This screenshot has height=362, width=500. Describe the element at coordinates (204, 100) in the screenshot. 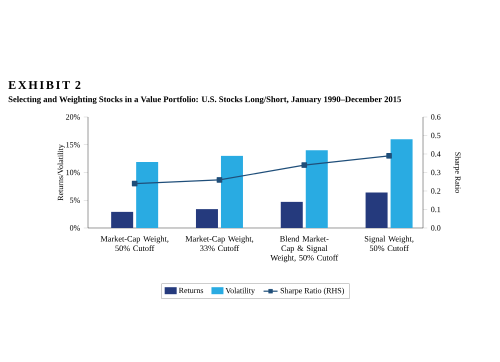

I see `chart-subtitle: Selecting and Weighting Stocks in a Value Portfolio: U.S. Stocks Long/Short, January 1990–December 2015` at that location.